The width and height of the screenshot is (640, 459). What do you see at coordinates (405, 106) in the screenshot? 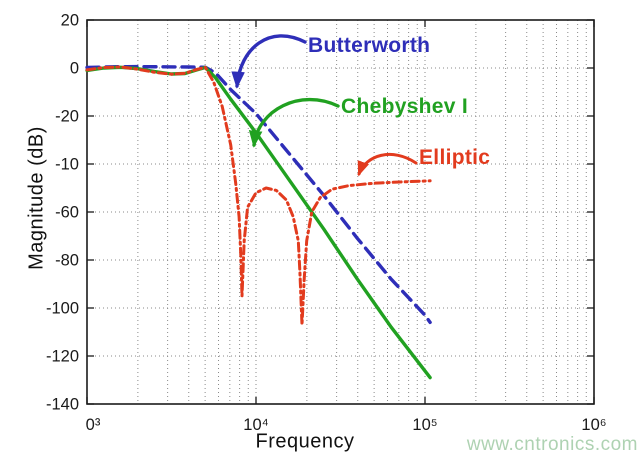
I see `annotation-label-chebyshev-i: Chebyshev I` at bounding box center [405, 106].